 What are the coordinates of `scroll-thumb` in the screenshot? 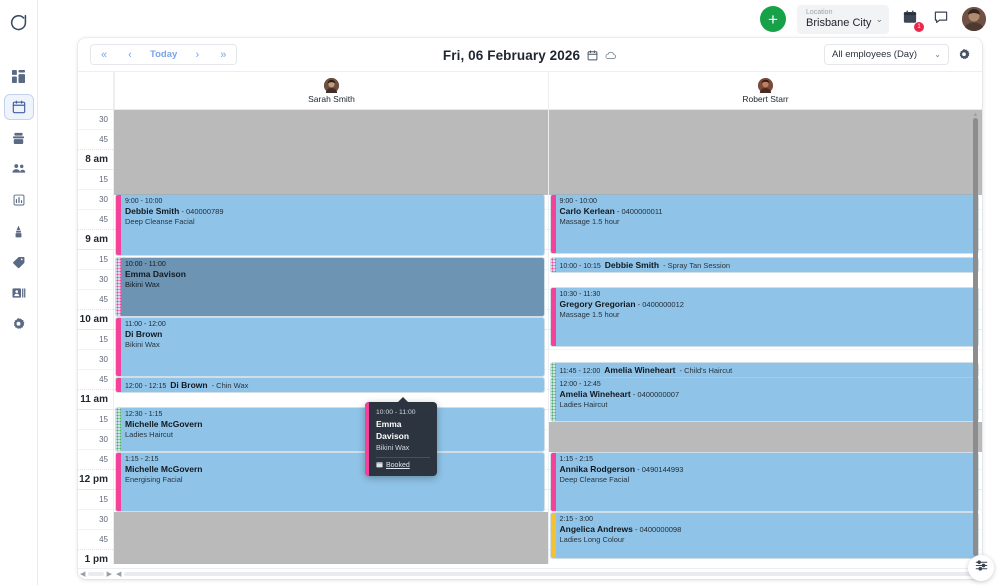 It's located at (975, 337).